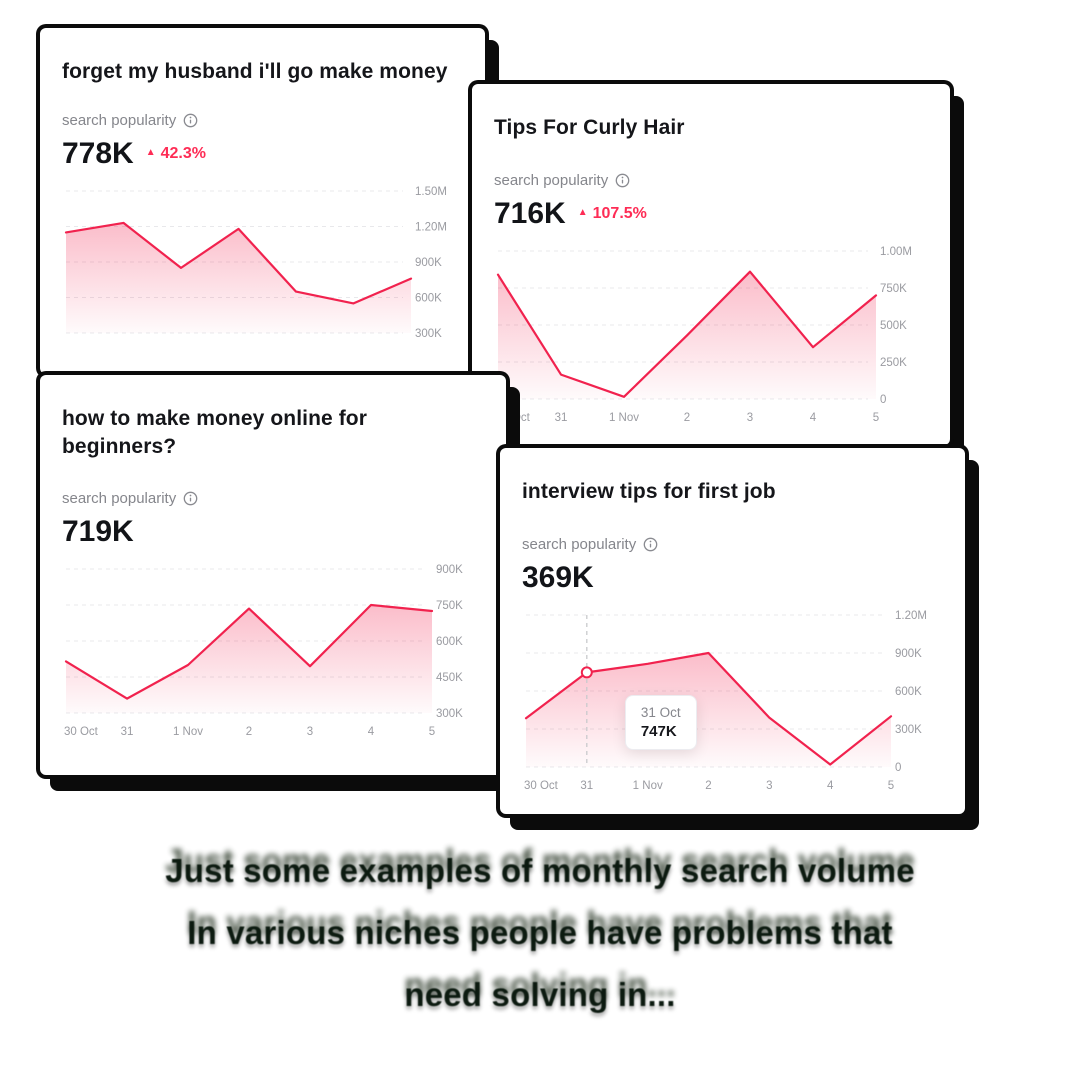  I want to click on chart-tooltip: 31 Oct 747K, so click(660, 722).